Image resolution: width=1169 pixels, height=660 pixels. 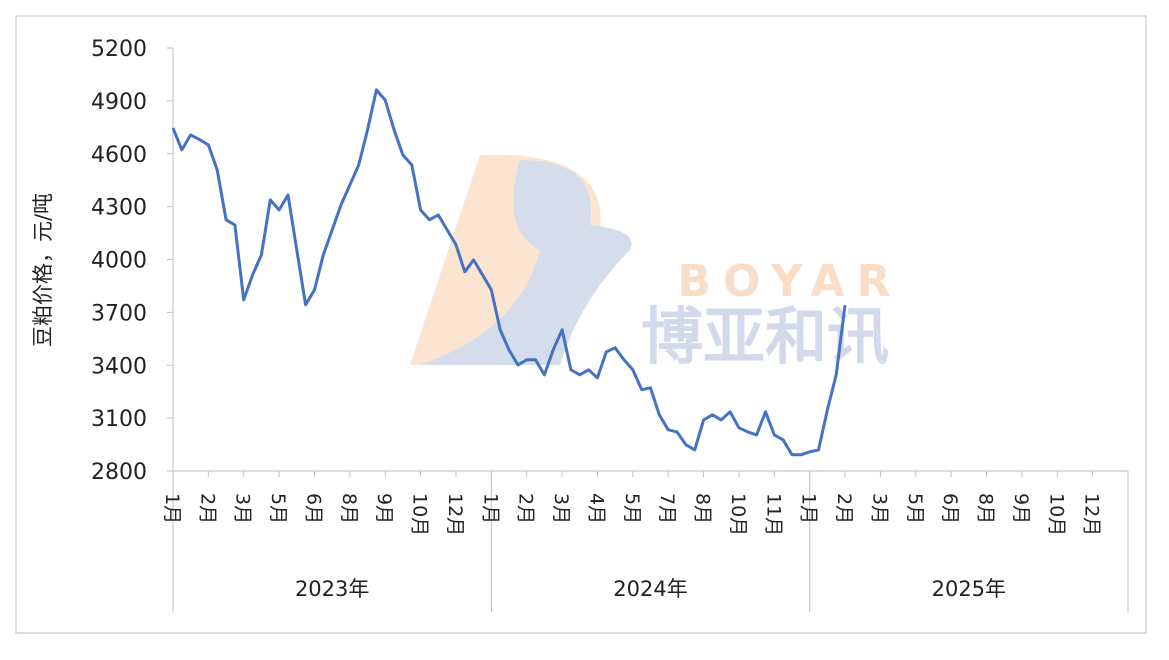 What do you see at coordinates (650, 589) in the screenshot?
I see `year-label: 2024年` at bounding box center [650, 589].